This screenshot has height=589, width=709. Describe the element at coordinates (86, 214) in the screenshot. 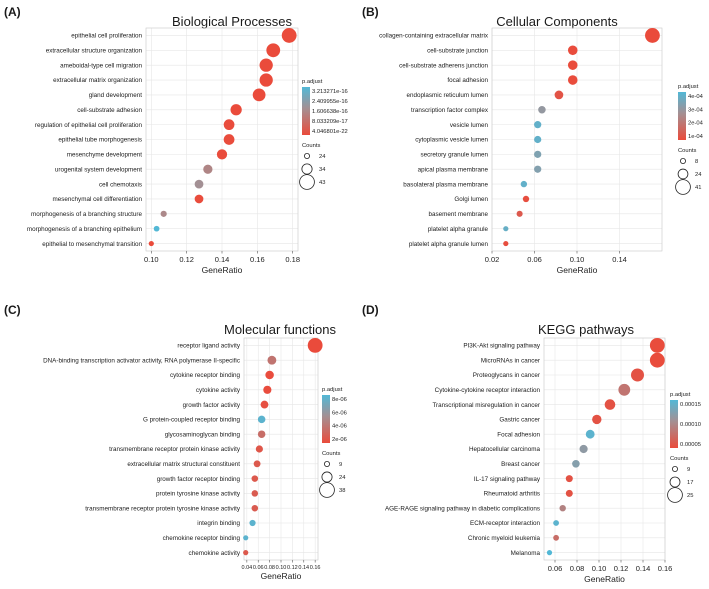

I see `term-label: morphogenesis of a branching structure` at that location.